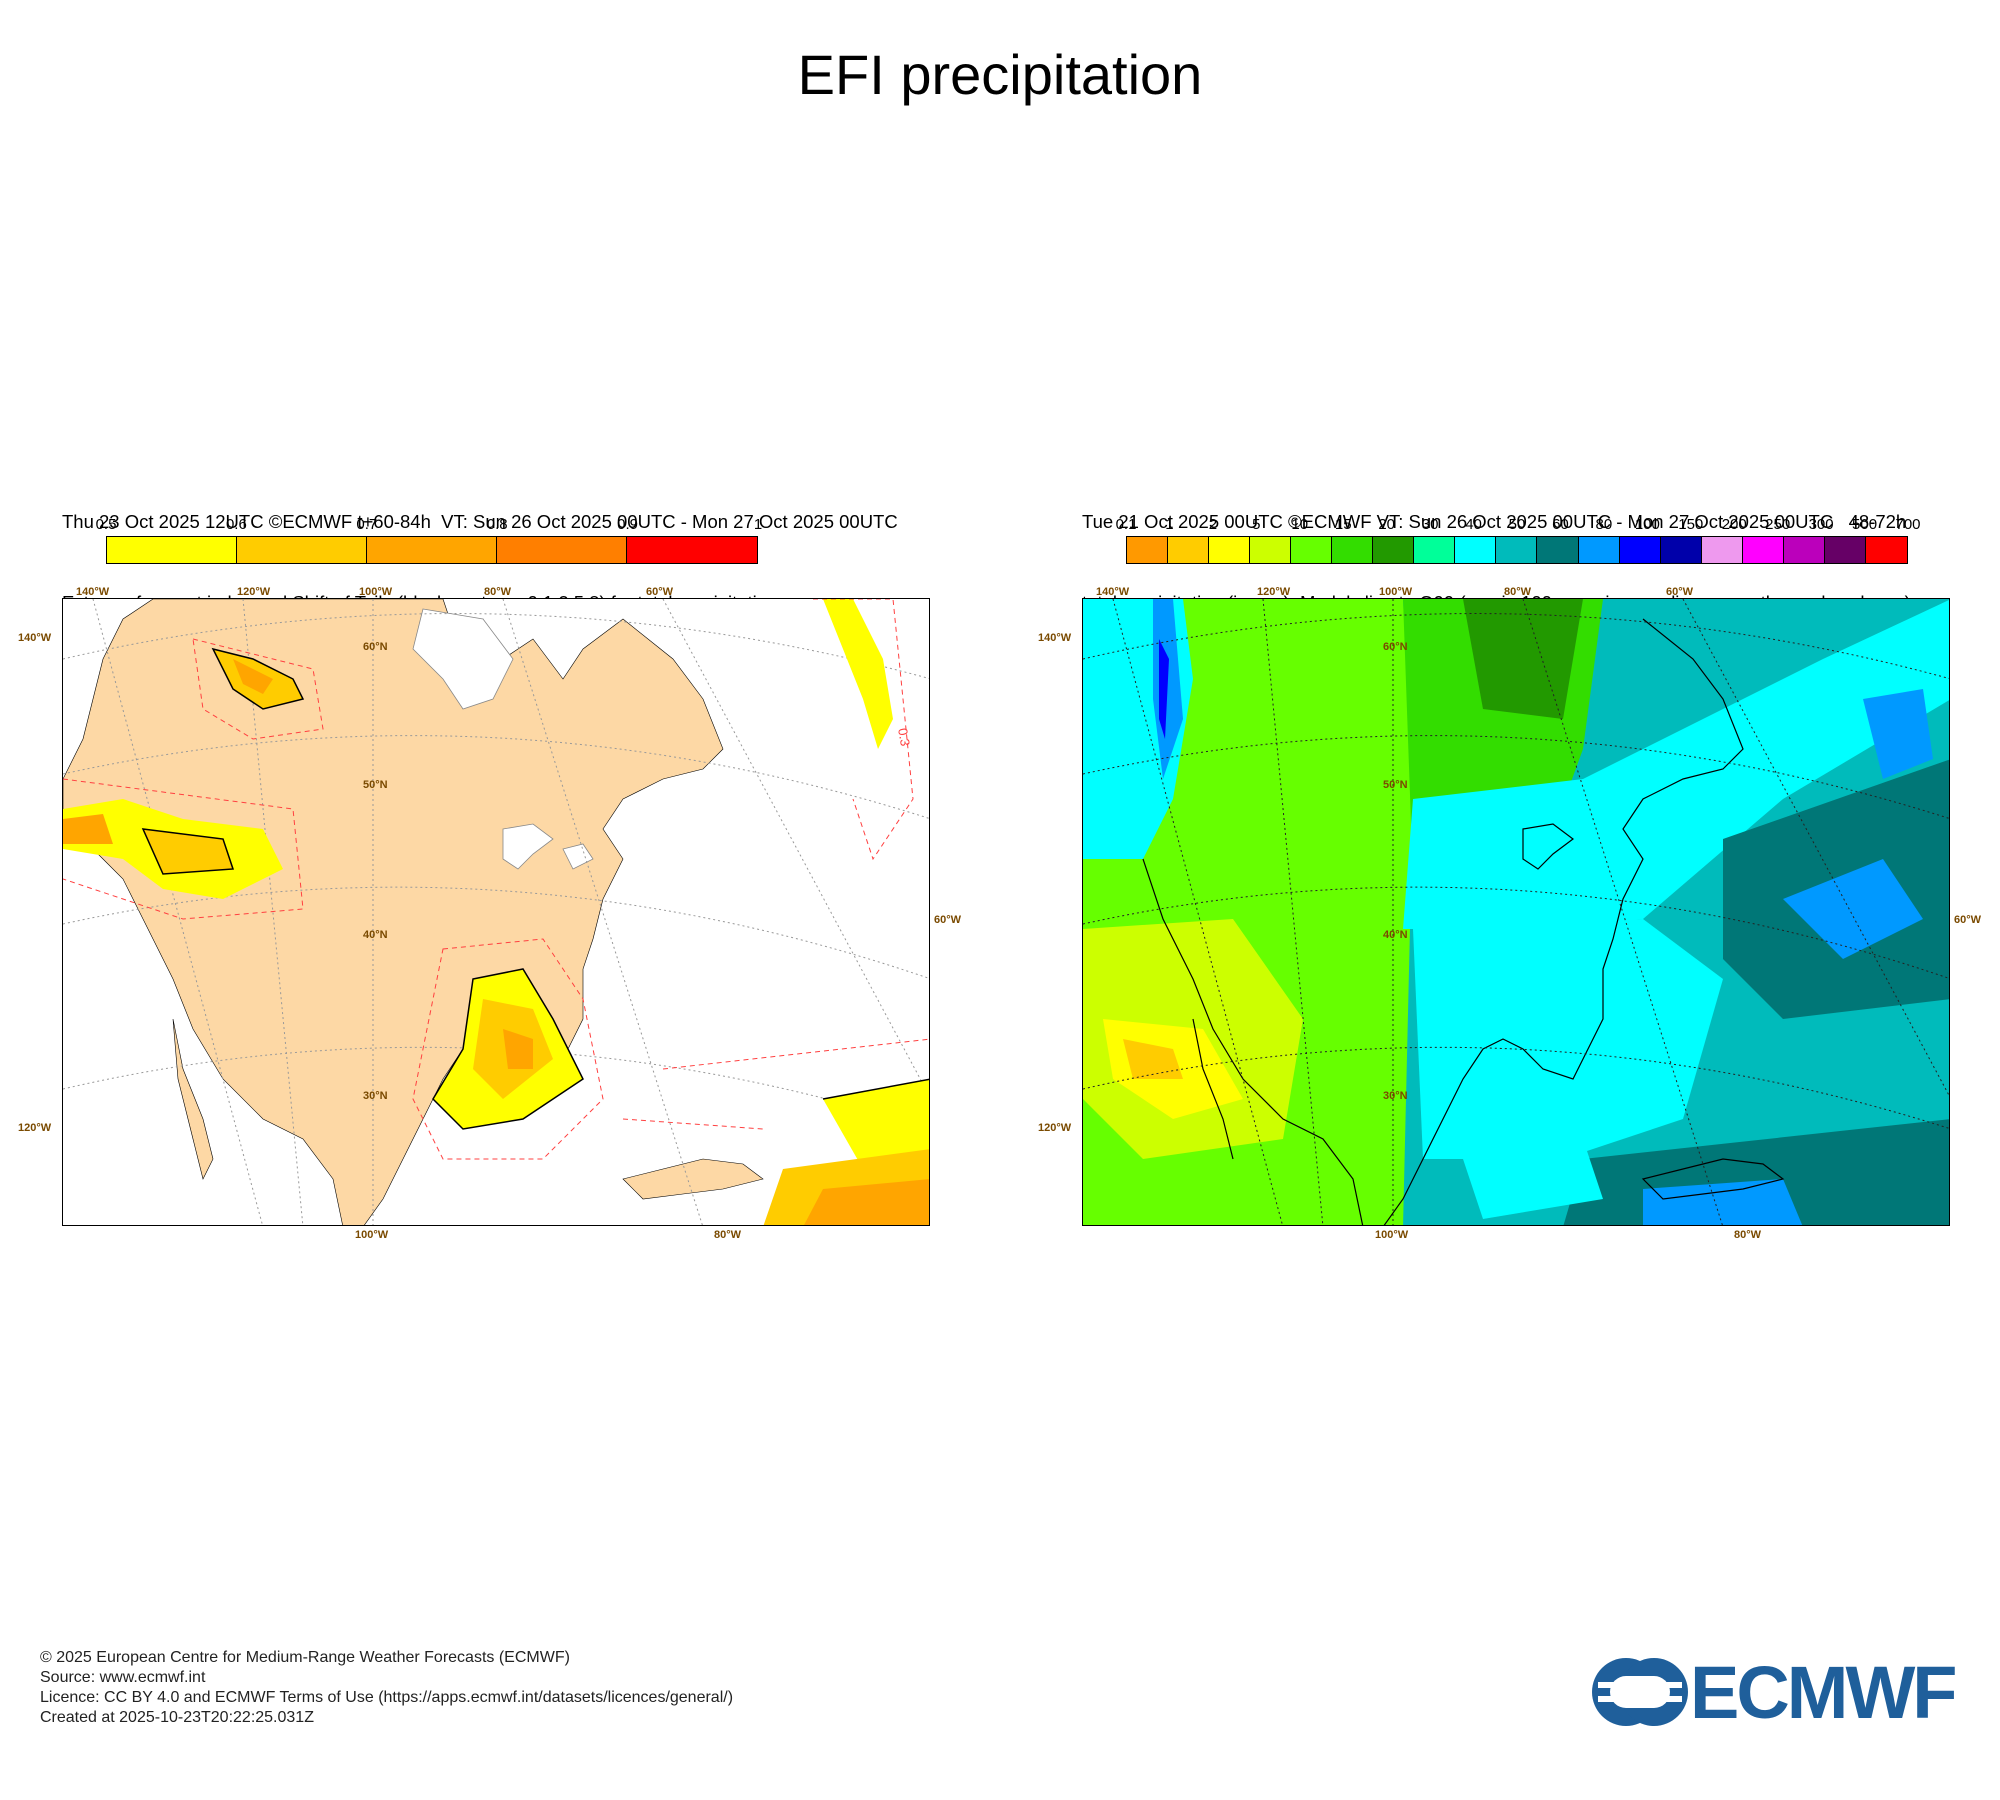 This screenshot has height=1800, width=2000. I want to click on q99-colorbar, so click(1517, 550).